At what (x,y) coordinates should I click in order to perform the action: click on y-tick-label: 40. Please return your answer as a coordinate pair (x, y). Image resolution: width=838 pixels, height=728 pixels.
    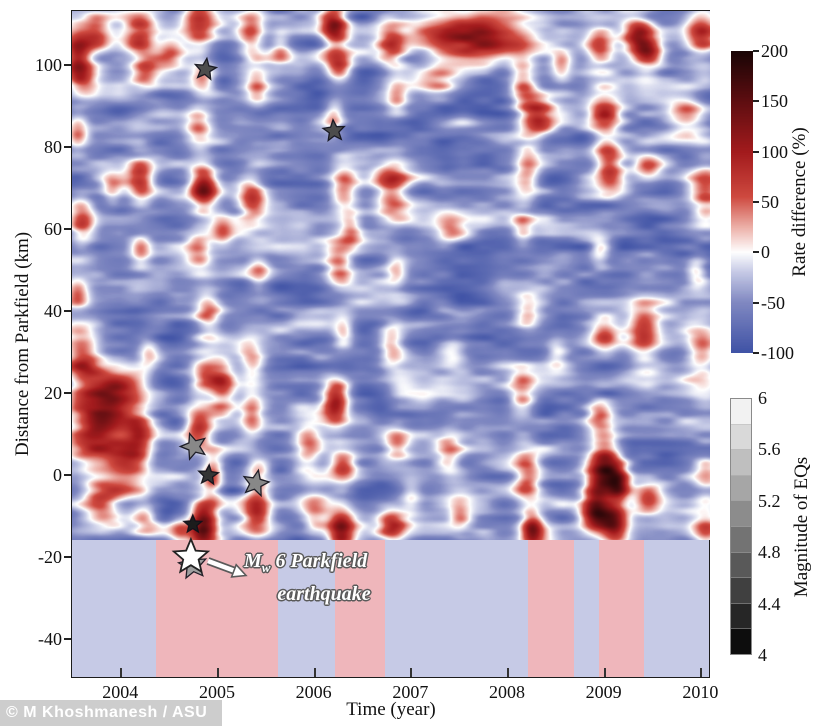
    Looking at the image, I should click on (53, 311).